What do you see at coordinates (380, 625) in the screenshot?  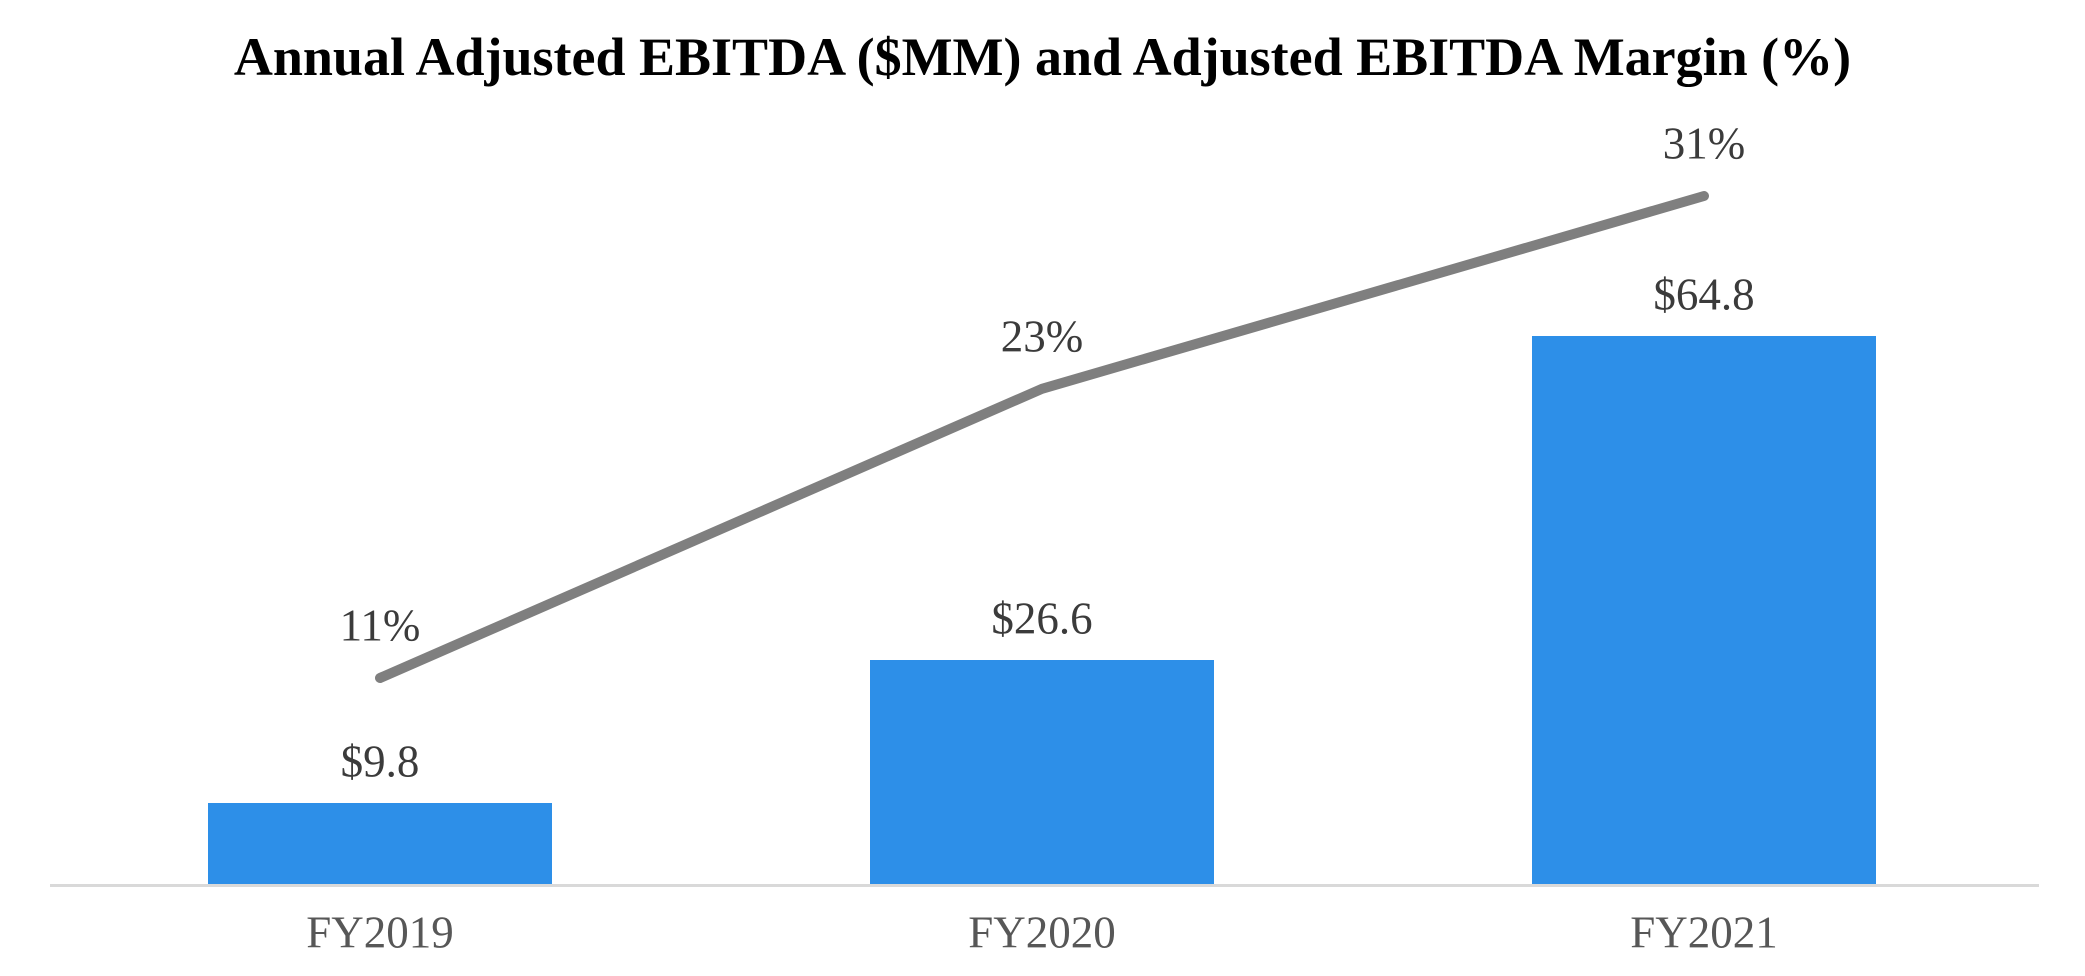 I see `margin-value-label: 11%` at bounding box center [380, 625].